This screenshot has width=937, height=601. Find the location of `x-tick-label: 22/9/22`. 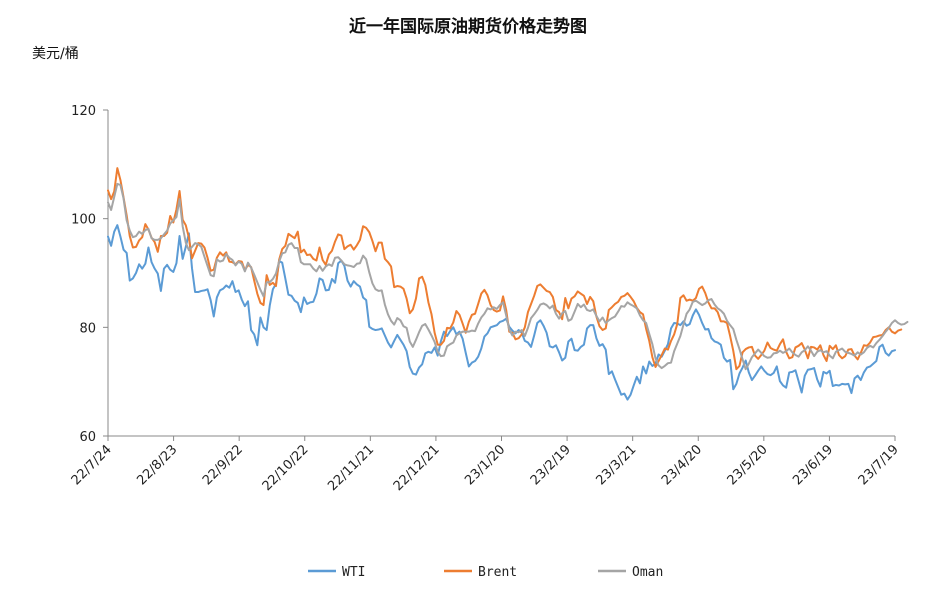

x-tick-label: 22/9/22 is located at coordinates (223, 465).